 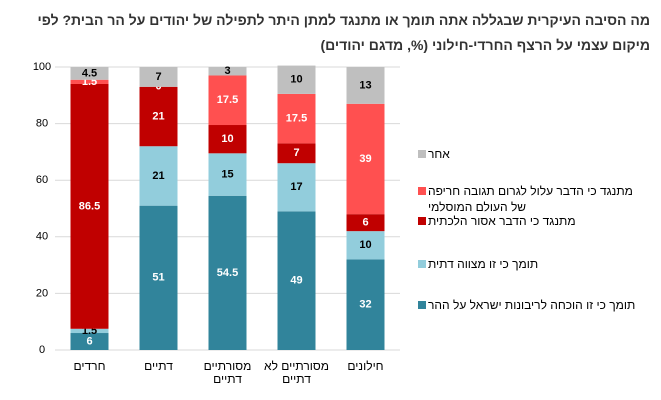 I want to click on value-label: 3, so click(x=227, y=71).